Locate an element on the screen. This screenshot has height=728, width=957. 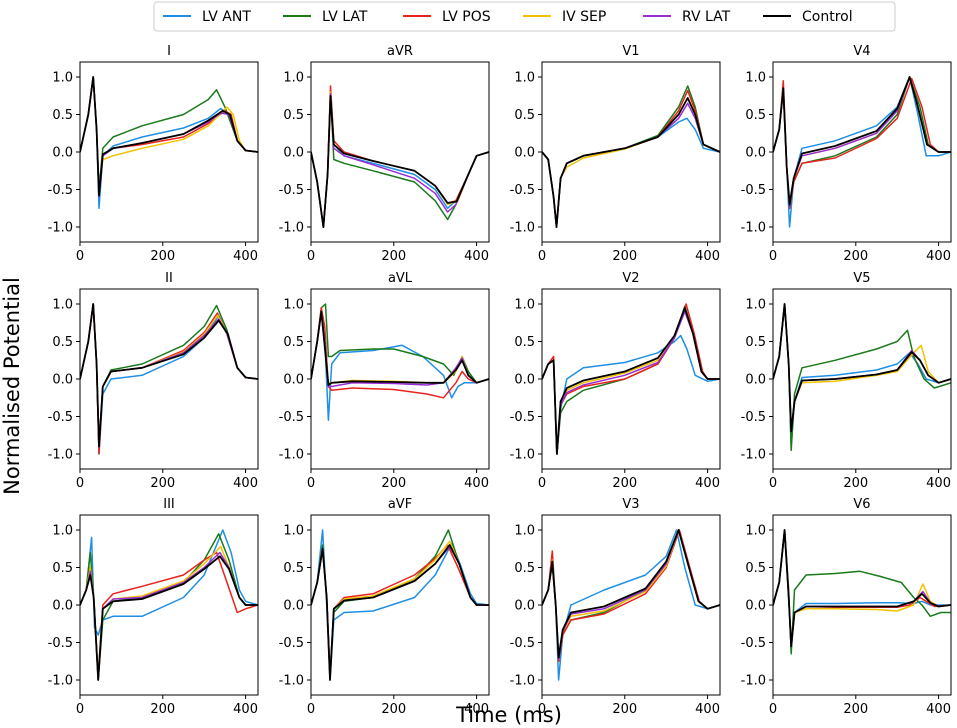
panel-v2: V2 -1.0 -0.5 0.0 0.5 1.0 0 200 400 is located at coordinates (615, 381).